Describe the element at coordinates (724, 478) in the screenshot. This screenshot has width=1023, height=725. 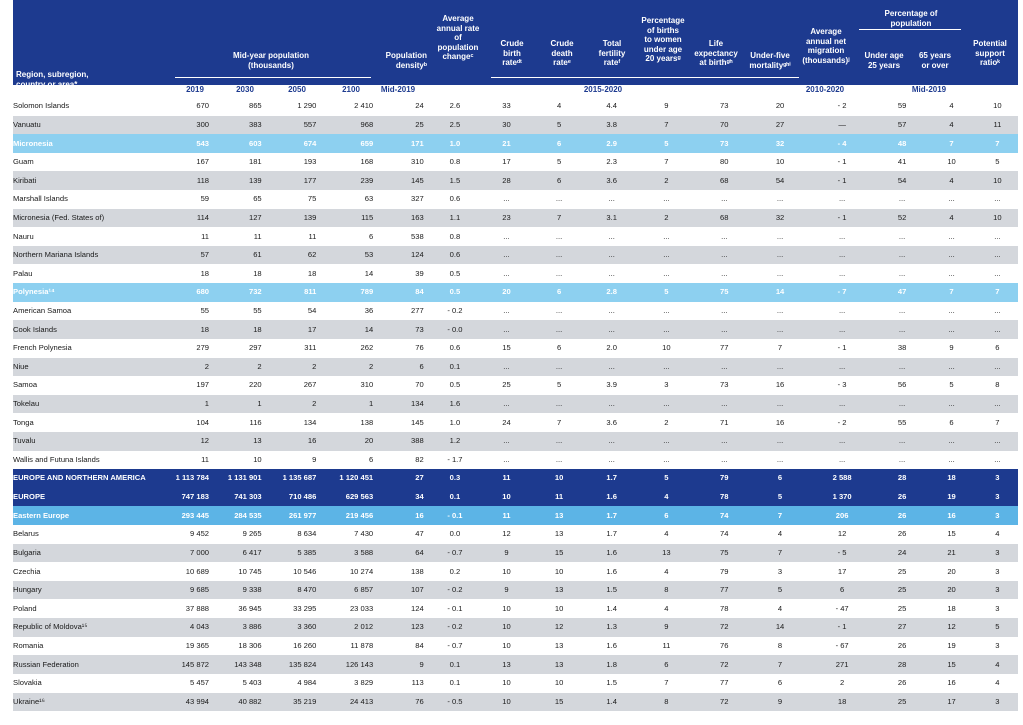
I see `table-cell: 79` at that location.